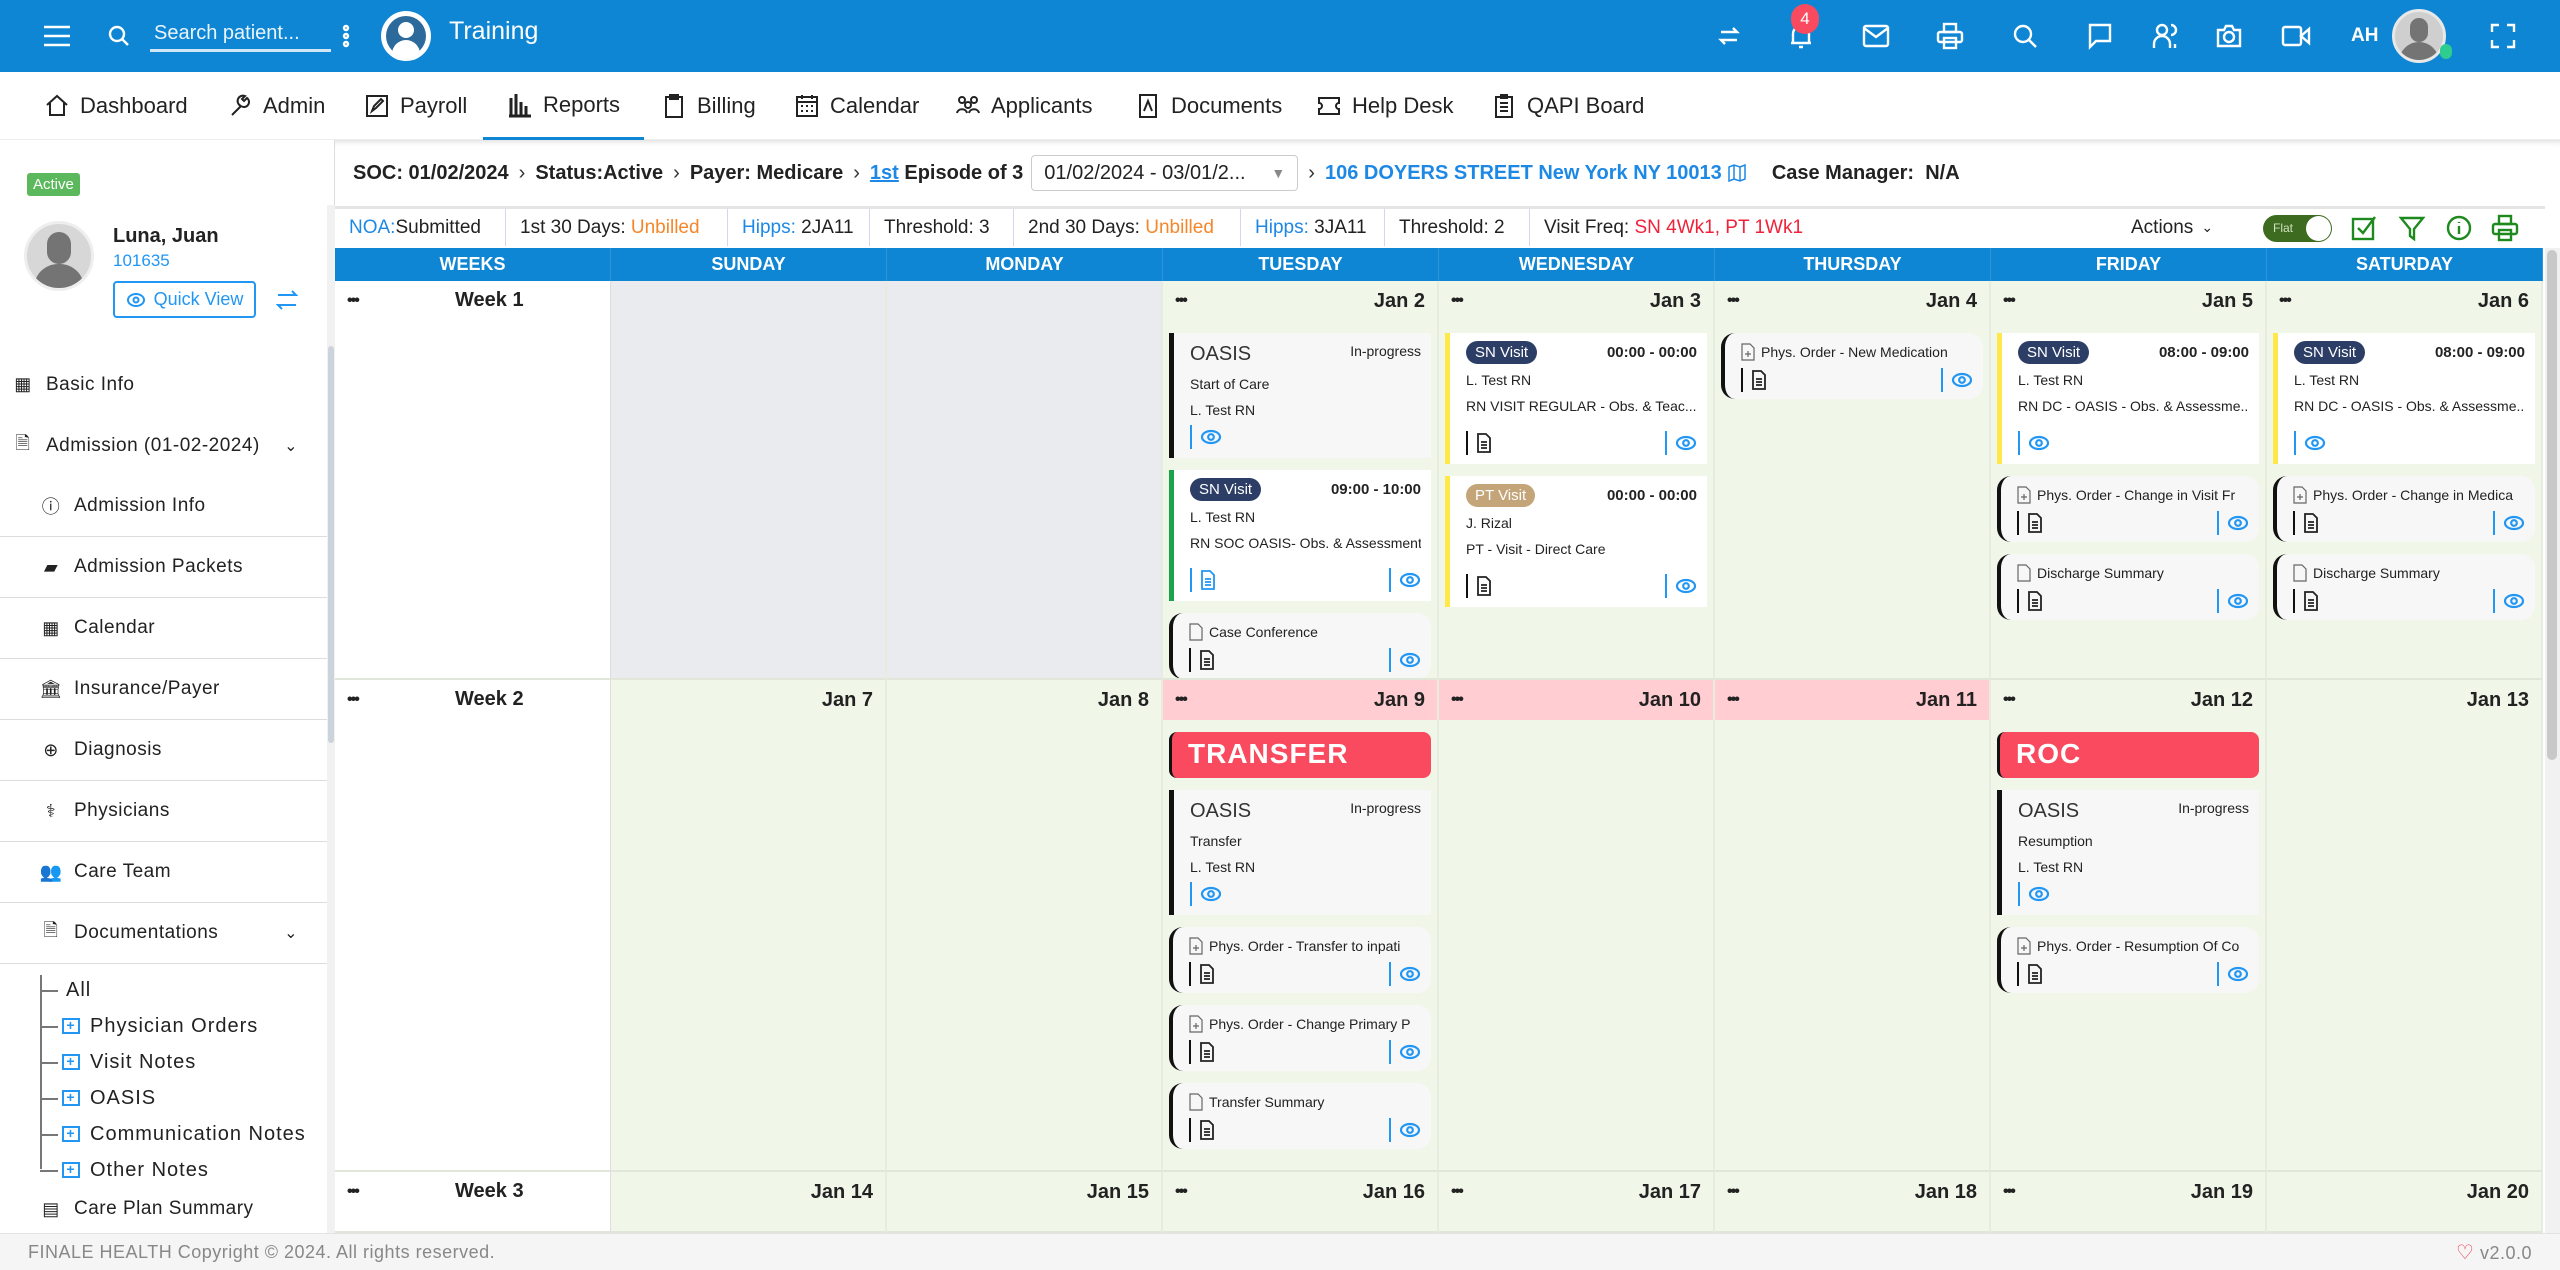 The height and width of the screenshot is (1270, 2560). Describe the element at coordinates (240, 35) in the screenshot. I see `patient-search-input` at that location.